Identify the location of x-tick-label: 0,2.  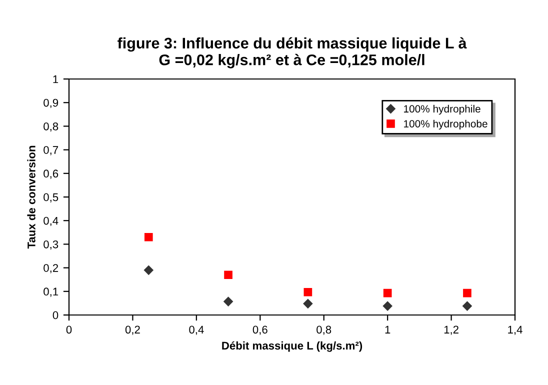
(132, 330).